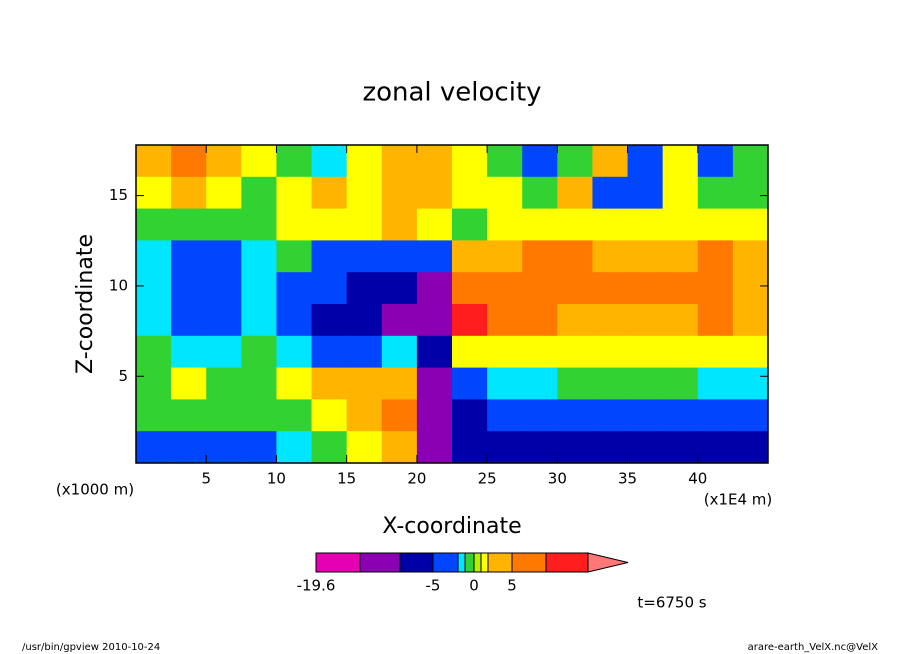 This screenshot has width=904, height=654. Describe the element at coordinates (206, 479) in the screenshot. I see `x-tick-label: 5` at that location.